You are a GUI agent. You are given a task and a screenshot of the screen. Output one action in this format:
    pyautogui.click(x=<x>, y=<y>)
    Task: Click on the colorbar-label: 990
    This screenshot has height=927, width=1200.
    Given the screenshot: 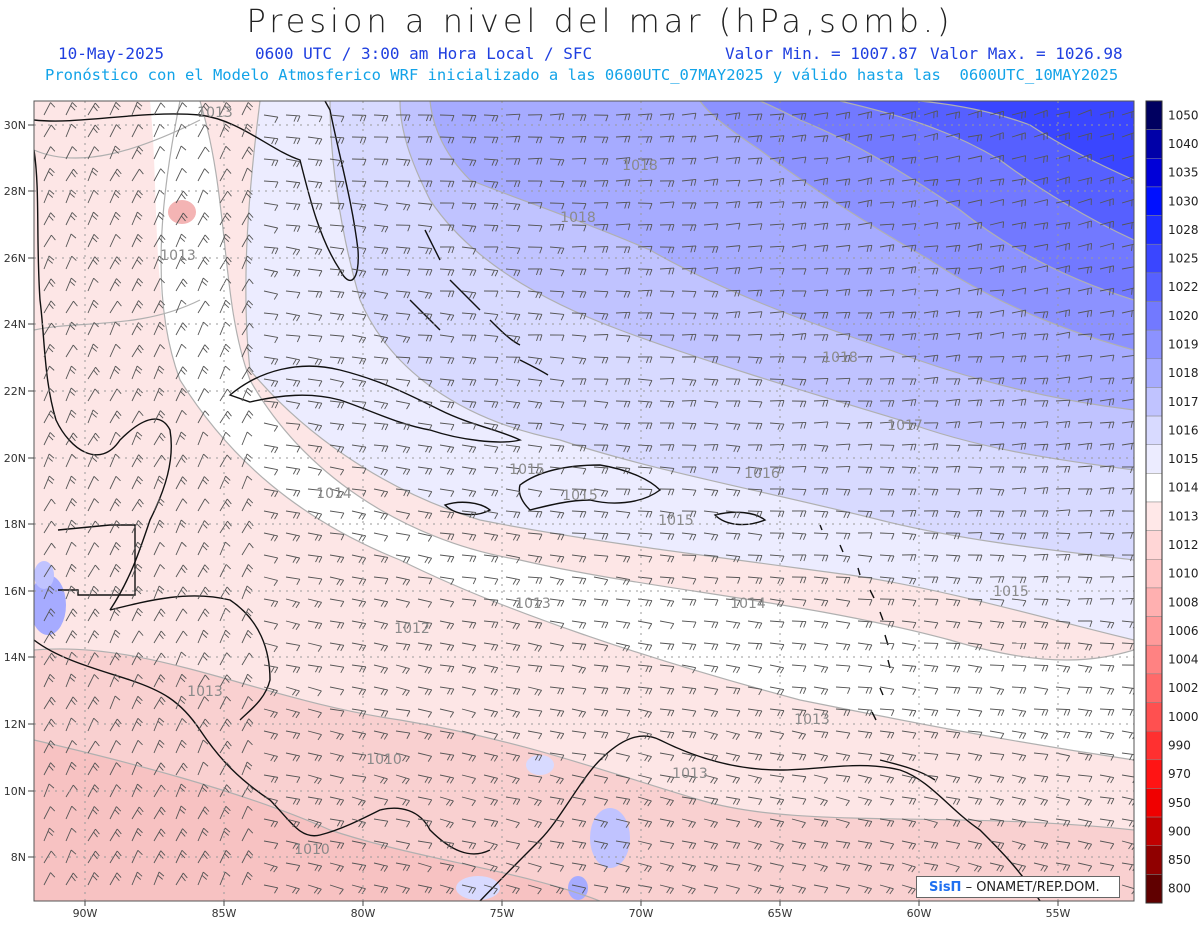 What is the action you would take?
    pyautogui.click(x=1179, y=745)
    